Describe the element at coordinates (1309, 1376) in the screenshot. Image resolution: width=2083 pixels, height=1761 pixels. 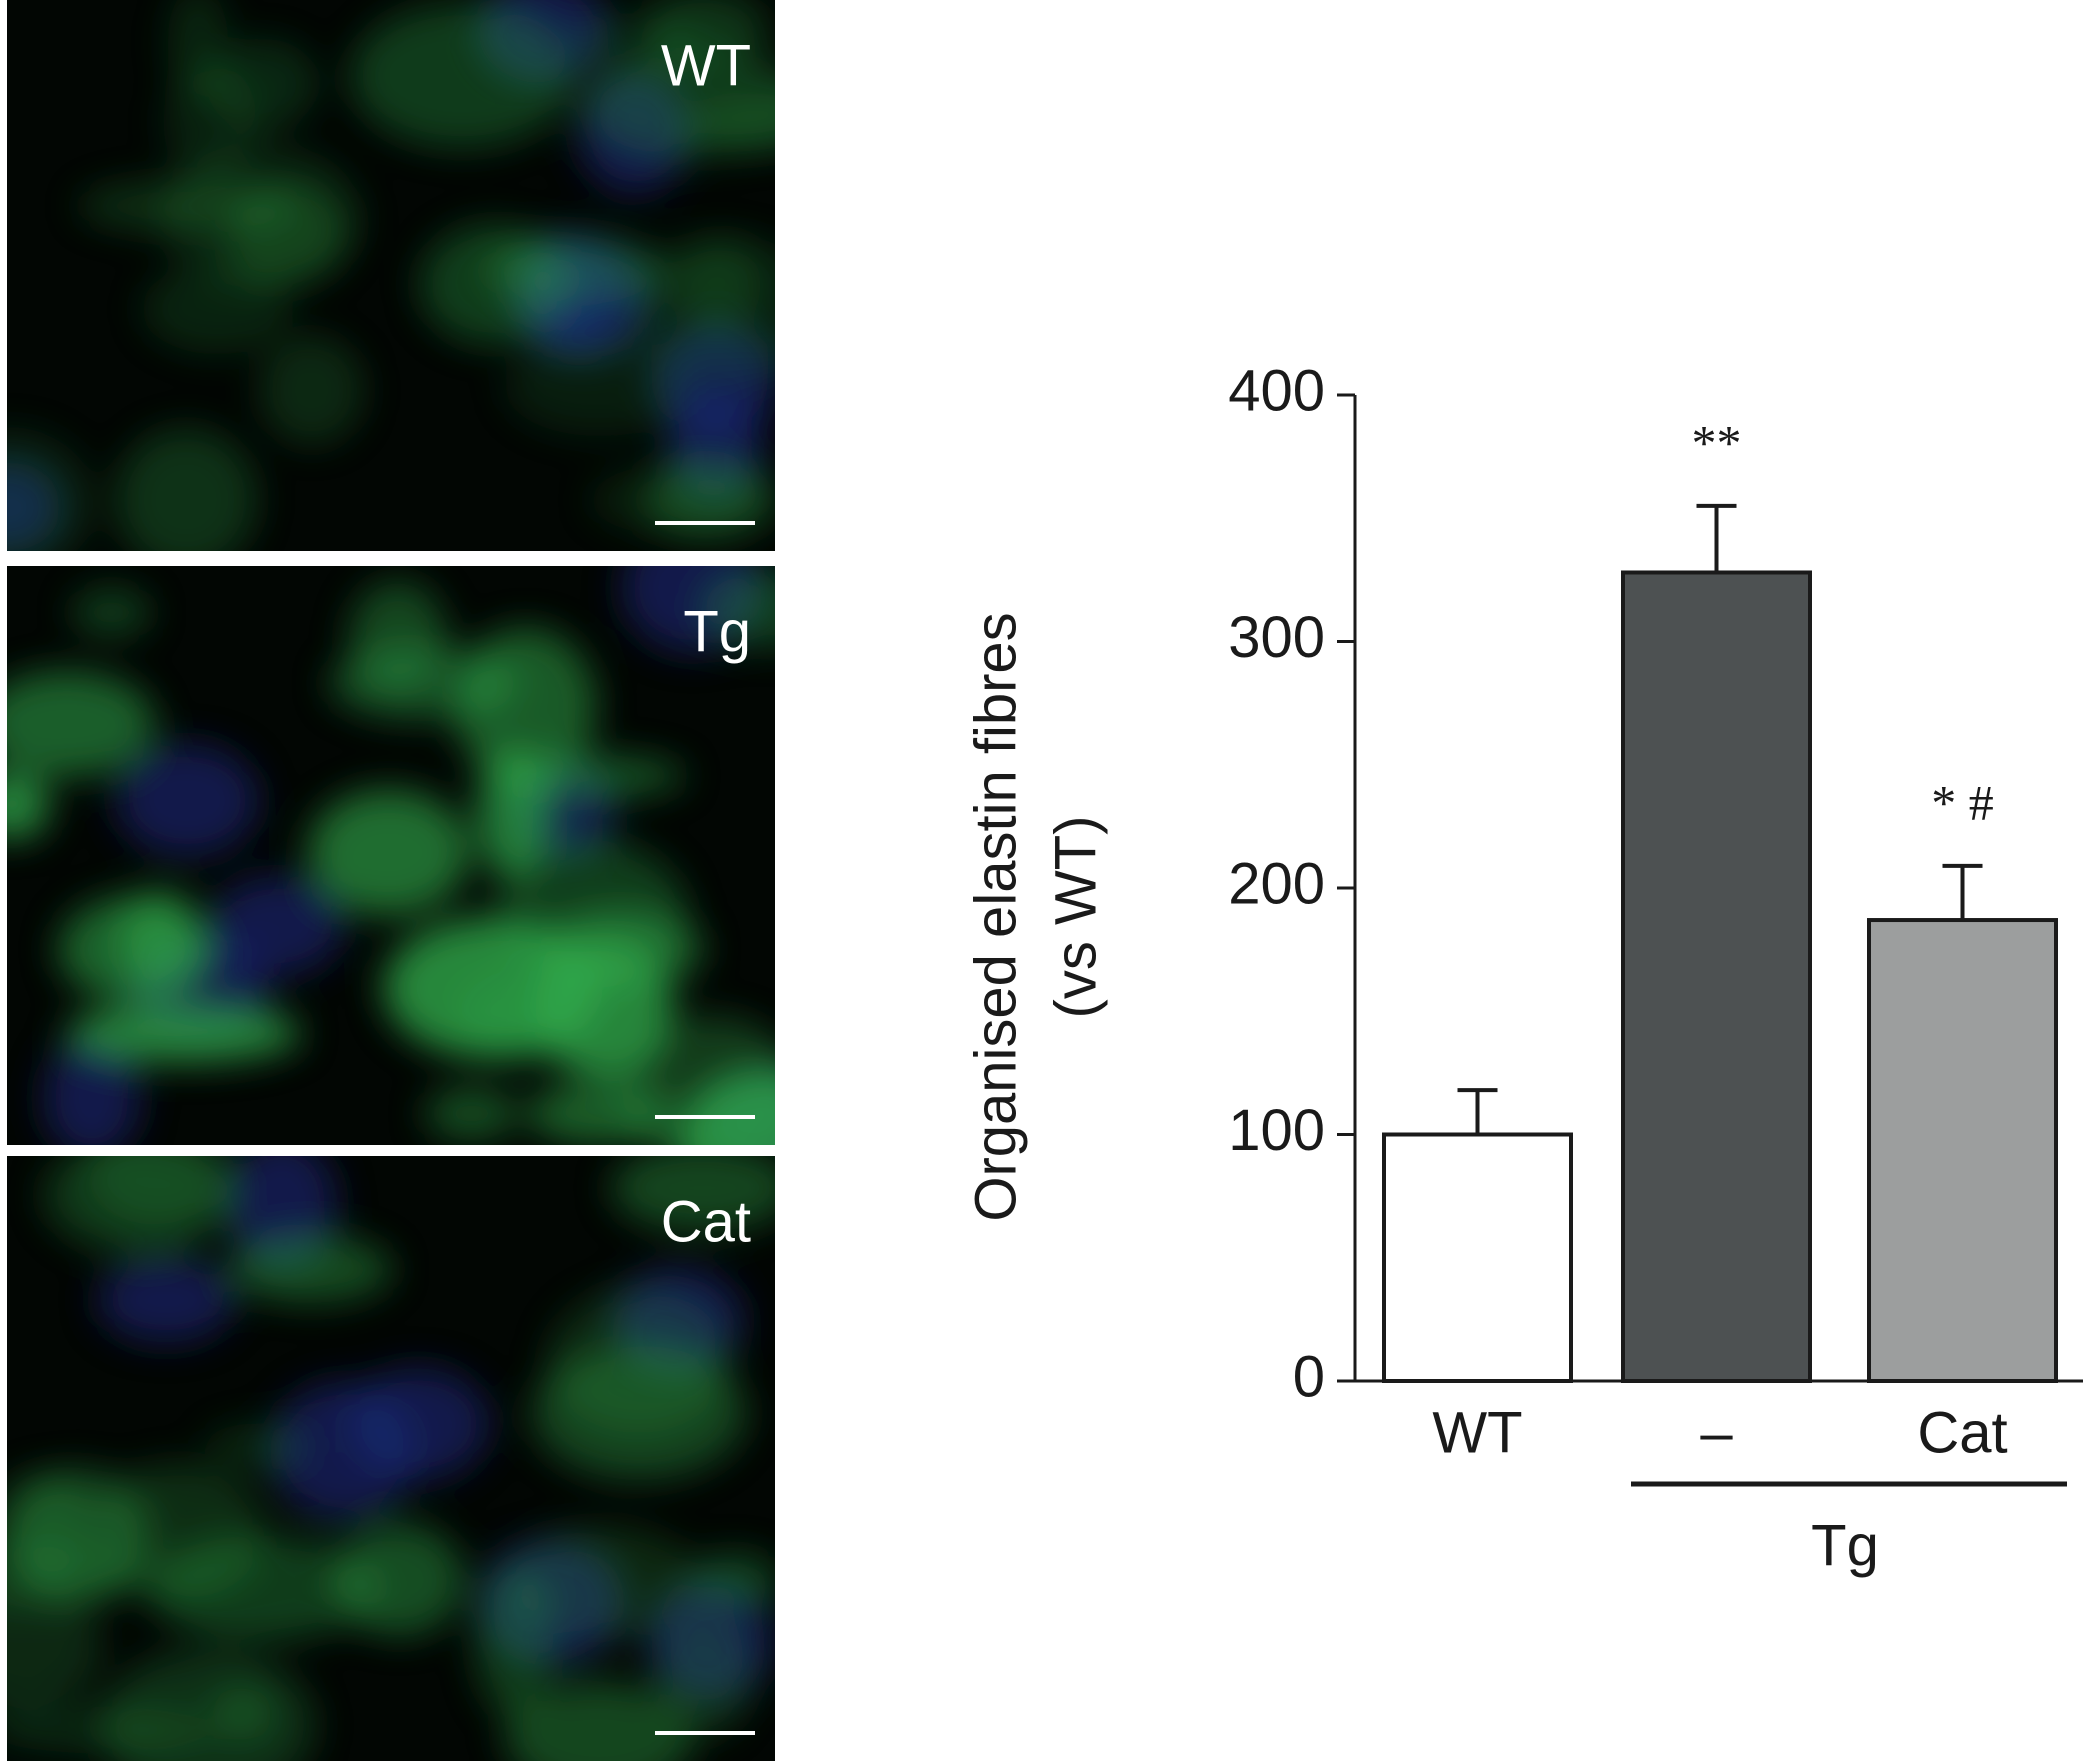
I see `y-tick-label: 0` at that location.